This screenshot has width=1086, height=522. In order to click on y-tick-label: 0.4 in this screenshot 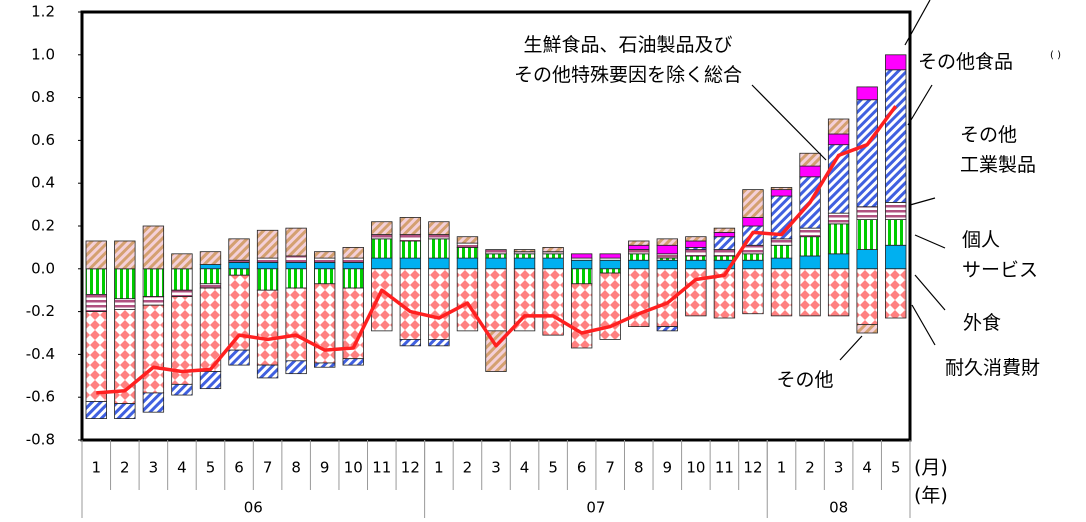, I will do `click(43, 183)`.